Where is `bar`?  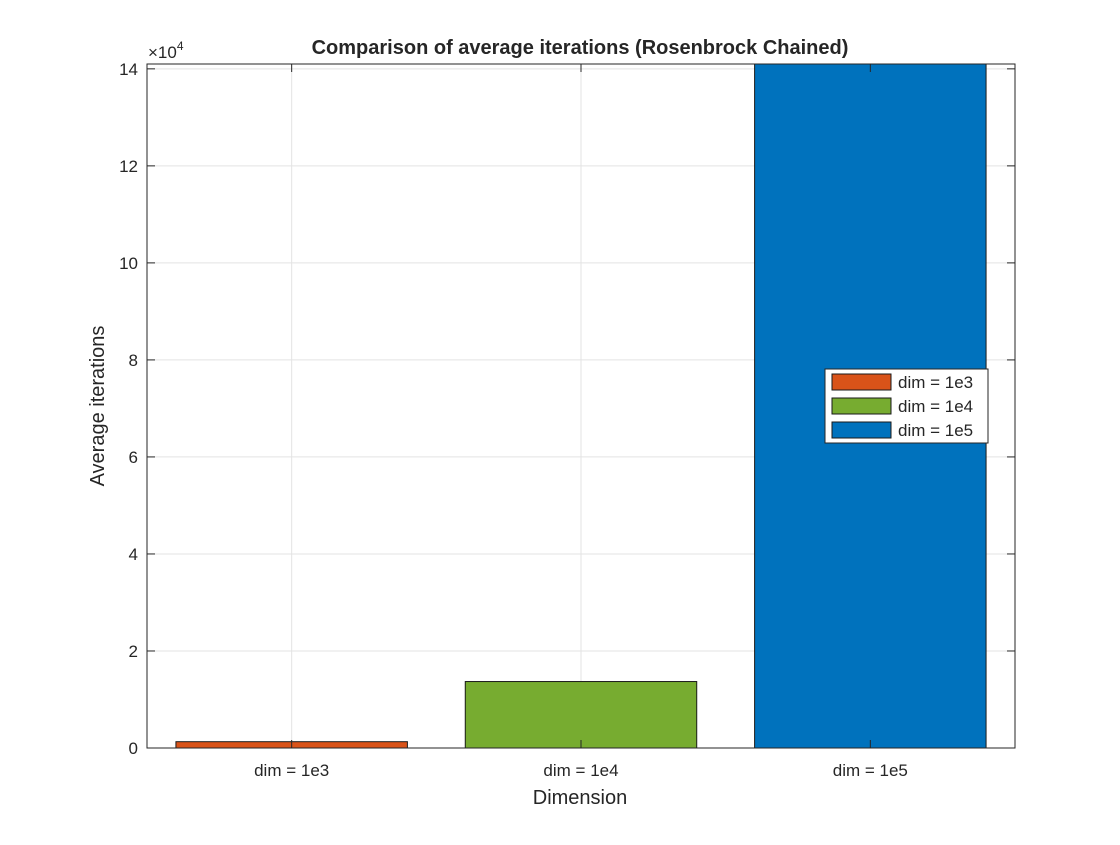
bar is located at coordinates (581, 715).